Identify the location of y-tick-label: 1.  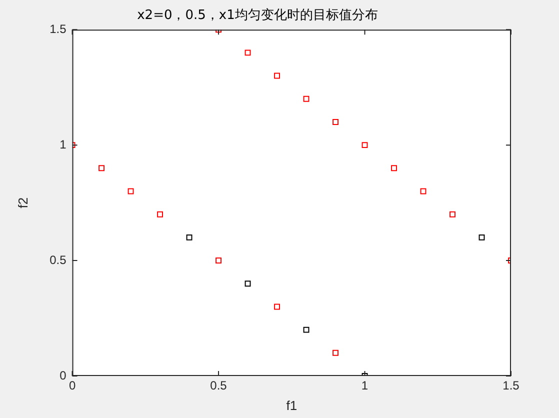
(63, 144).